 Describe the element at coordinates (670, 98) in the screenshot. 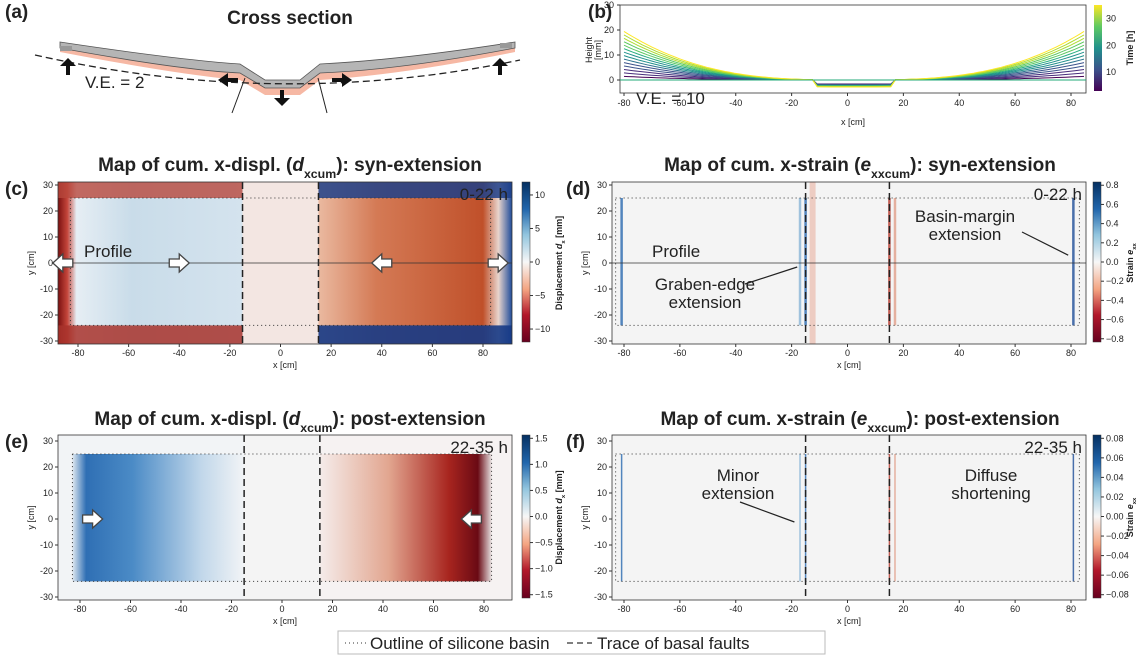

I see `annotation: V.E. = 10` at that location.